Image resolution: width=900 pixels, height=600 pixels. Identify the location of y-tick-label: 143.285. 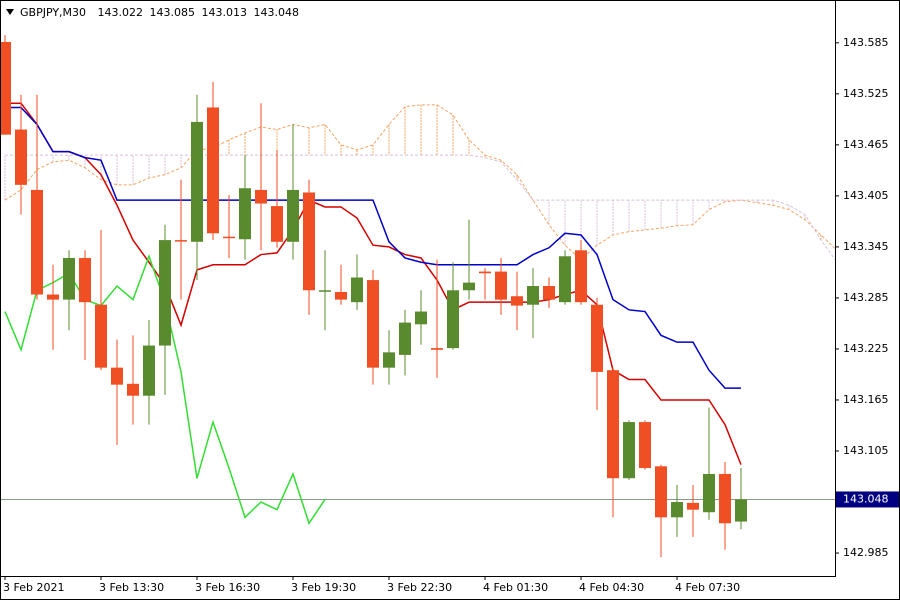
(866, 297).